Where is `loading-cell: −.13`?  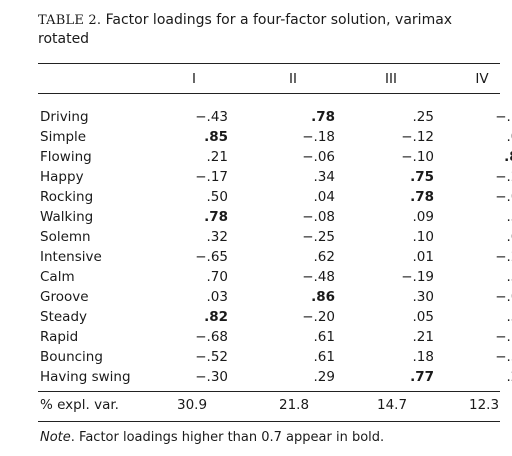
loading-cell: −.13 is located at coordinates (503, 337).